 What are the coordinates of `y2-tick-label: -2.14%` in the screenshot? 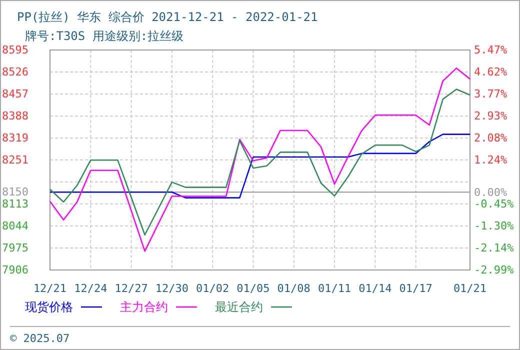 It's located at (494, 247).